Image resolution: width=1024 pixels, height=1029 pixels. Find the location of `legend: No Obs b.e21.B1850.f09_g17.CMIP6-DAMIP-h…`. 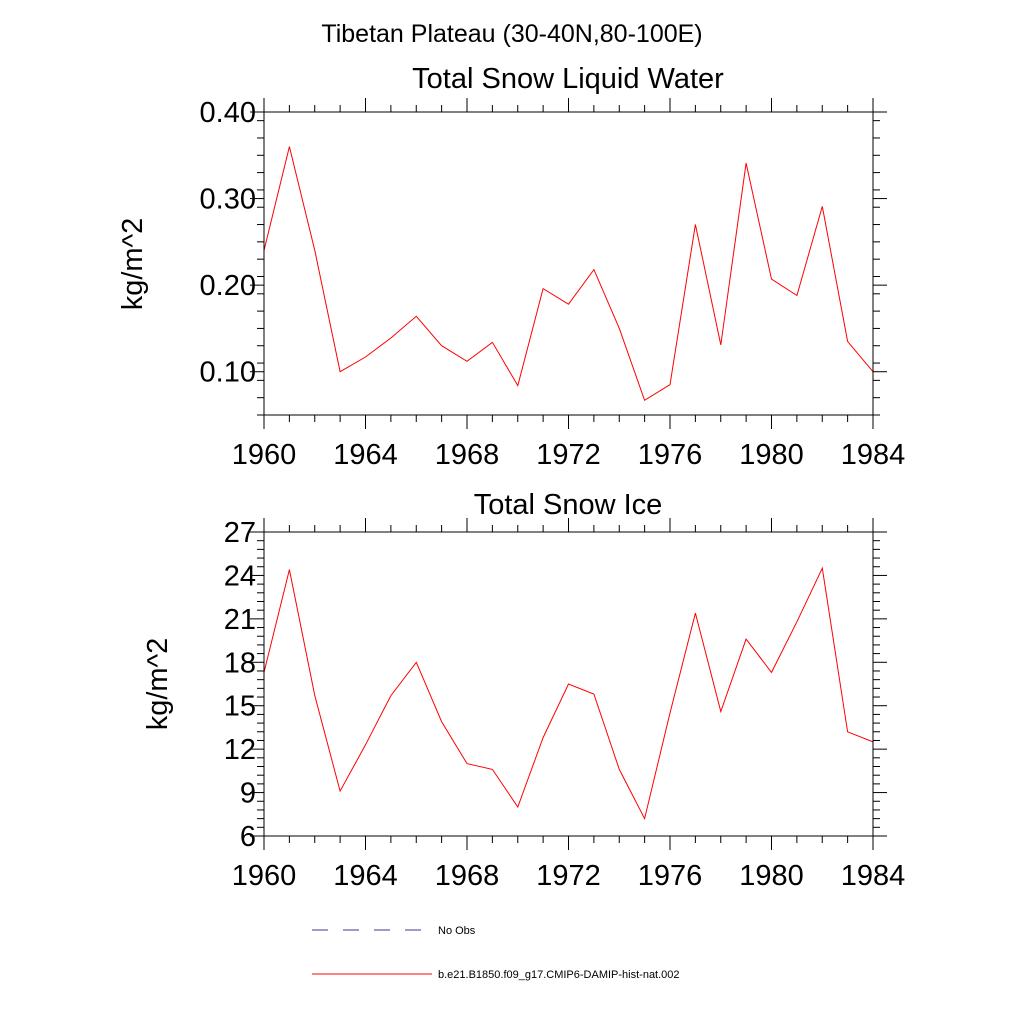

legend: No Obs b.e21.B1850.f09_g17.CMIP6-DAMIP-h… is located at coordinates (496, 953).